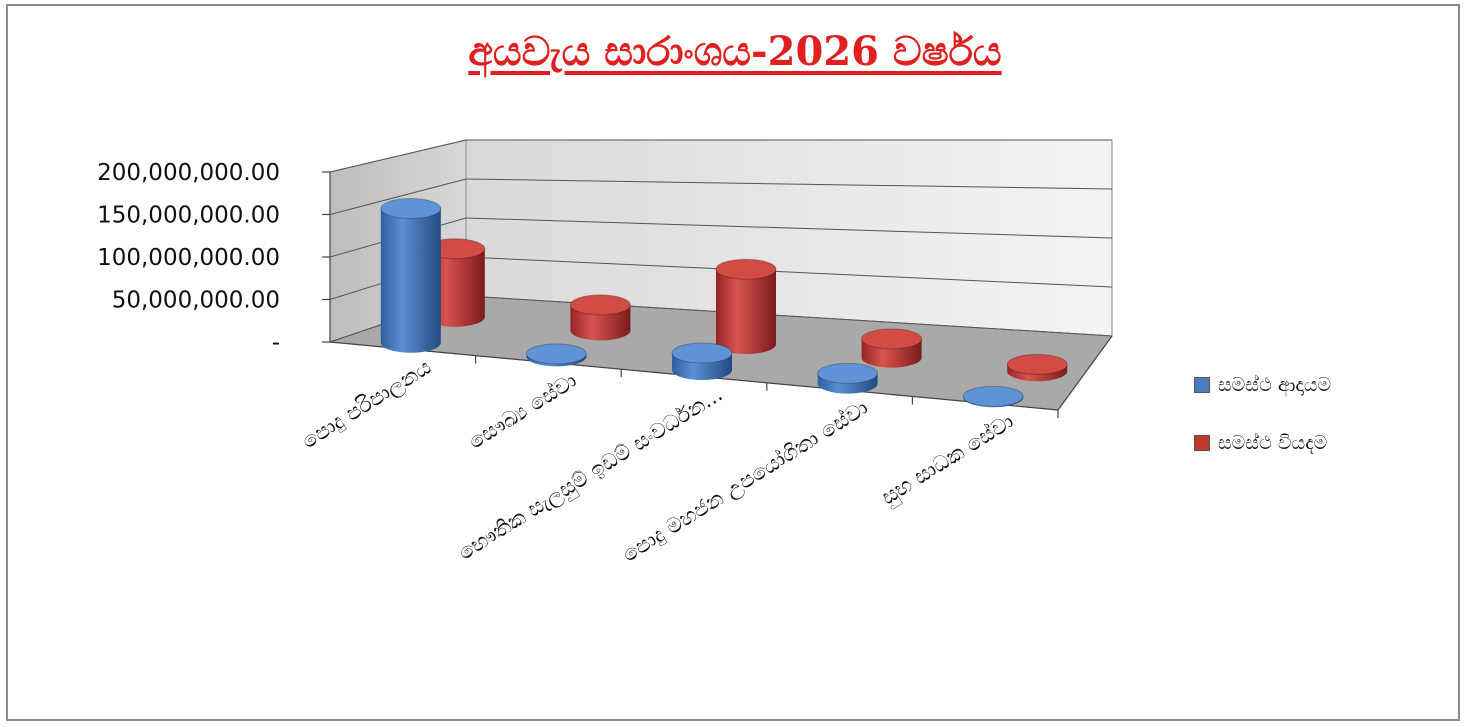 Image resolution: width=1468 pixels, height=727 pixels. Describe the element at coordinates (196, 301) in the screenshot. I see `y-tick-label: 50,000,000.00` at that location.